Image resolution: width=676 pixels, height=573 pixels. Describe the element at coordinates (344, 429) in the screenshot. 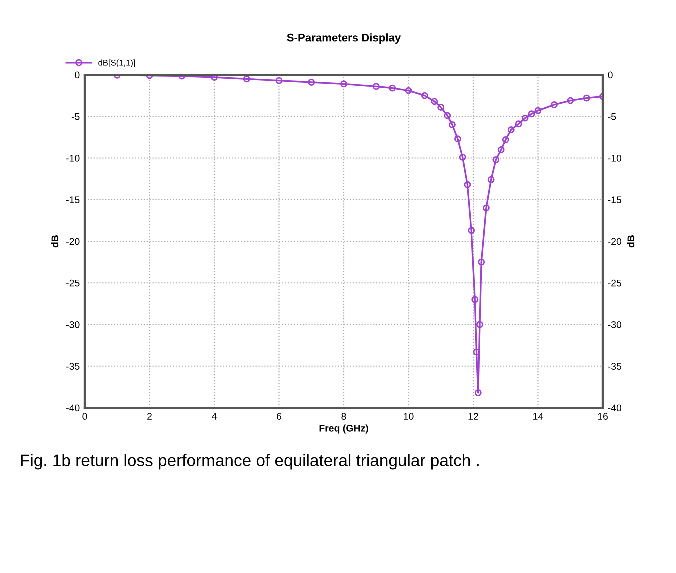

I see `x-axis-title: Freq (GHz)` at that location.